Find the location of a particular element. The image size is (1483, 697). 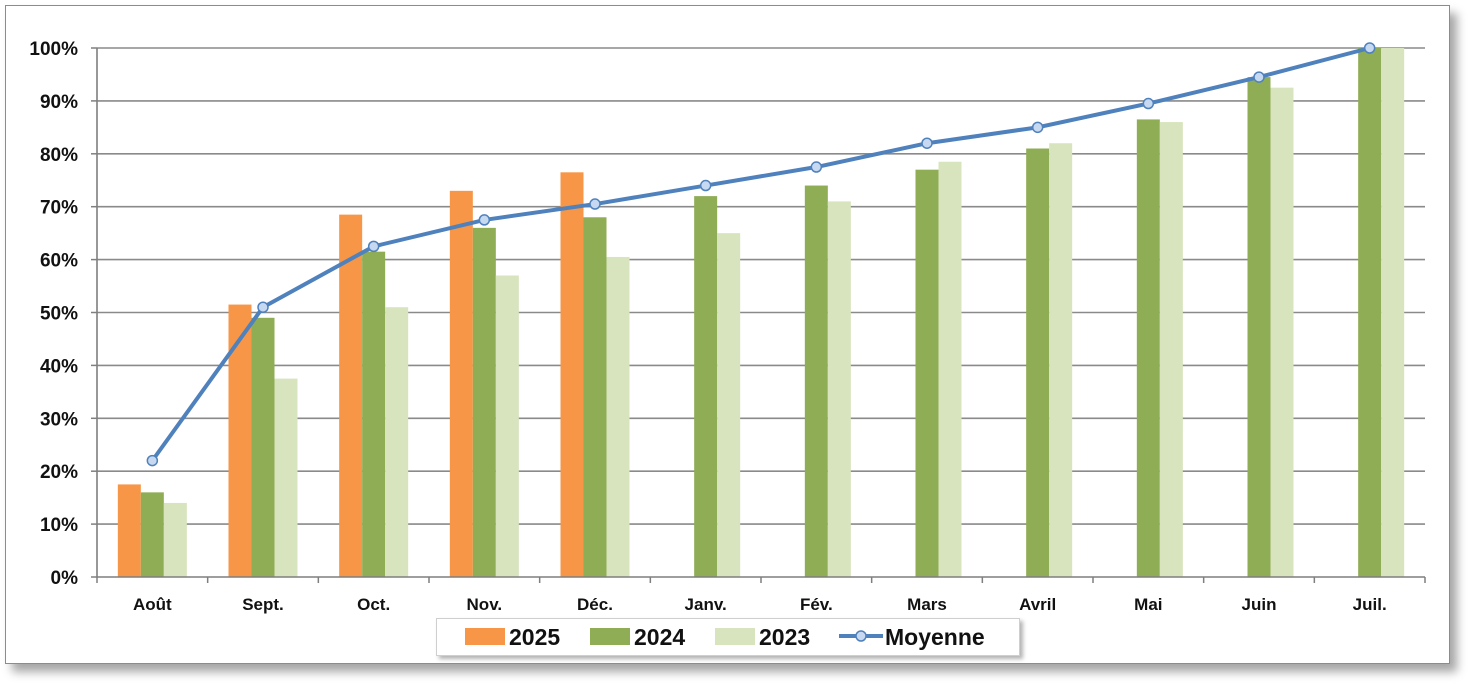

x-tick-label: Mai is located at coordinates (1148, 604).